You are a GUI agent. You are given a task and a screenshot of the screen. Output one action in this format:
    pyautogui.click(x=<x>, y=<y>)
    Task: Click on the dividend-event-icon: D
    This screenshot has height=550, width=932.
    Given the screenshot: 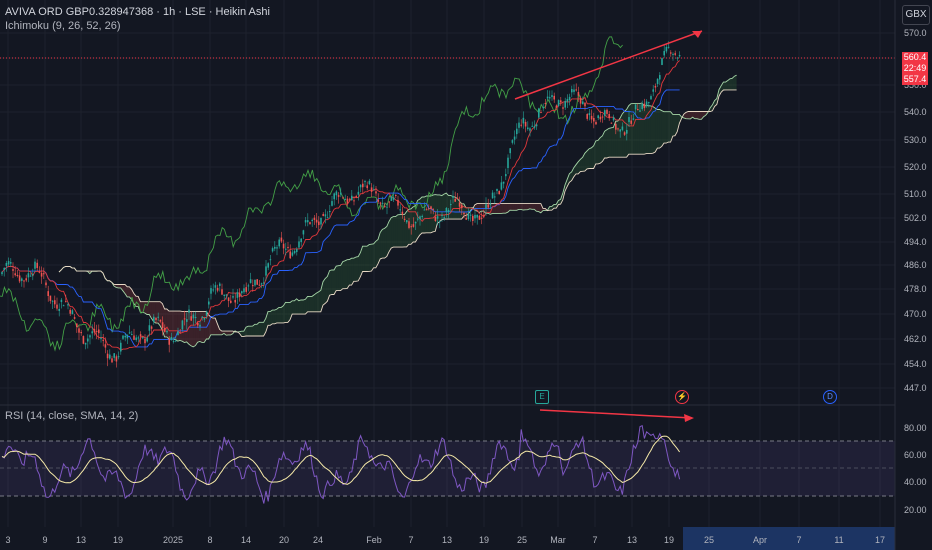 What is the action you would take?
    pyautogui.click(x=830, y=397)
    